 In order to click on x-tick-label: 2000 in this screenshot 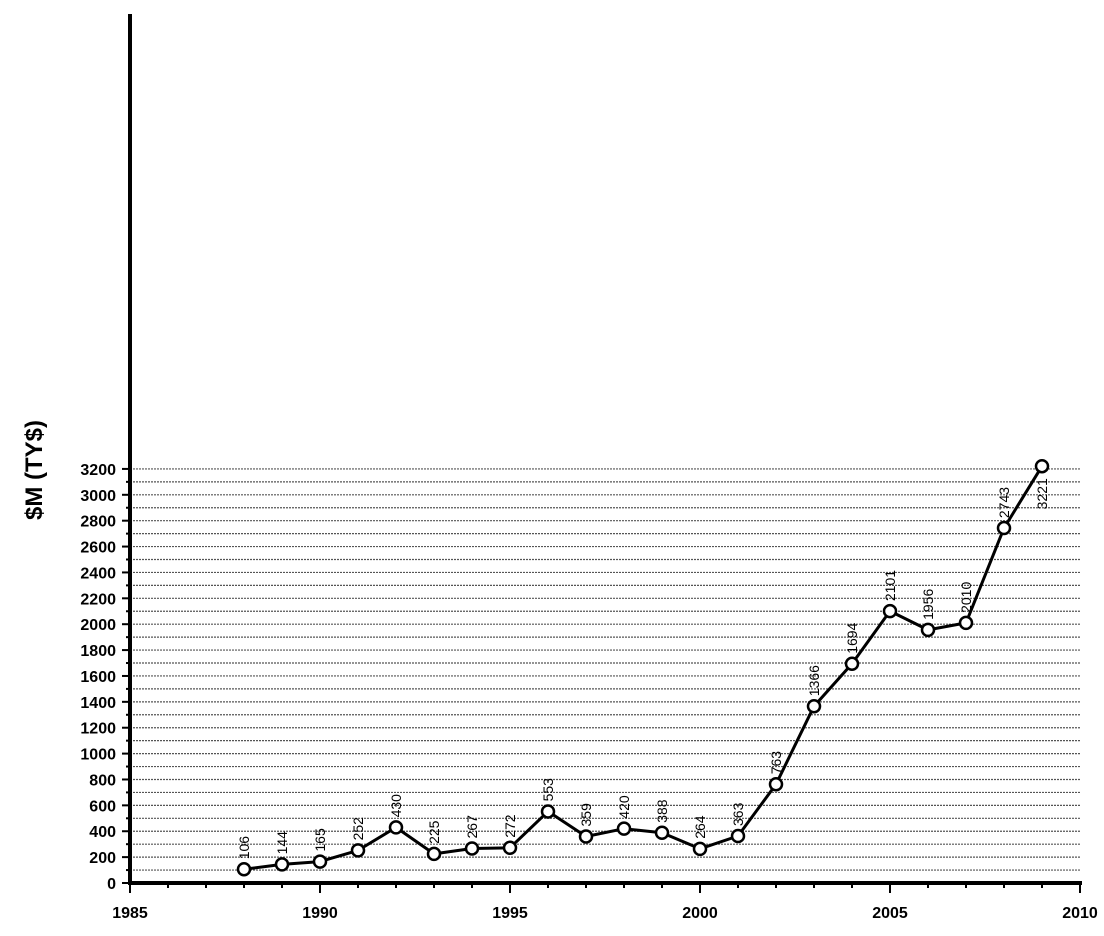, I will do `click(700, 913)`.